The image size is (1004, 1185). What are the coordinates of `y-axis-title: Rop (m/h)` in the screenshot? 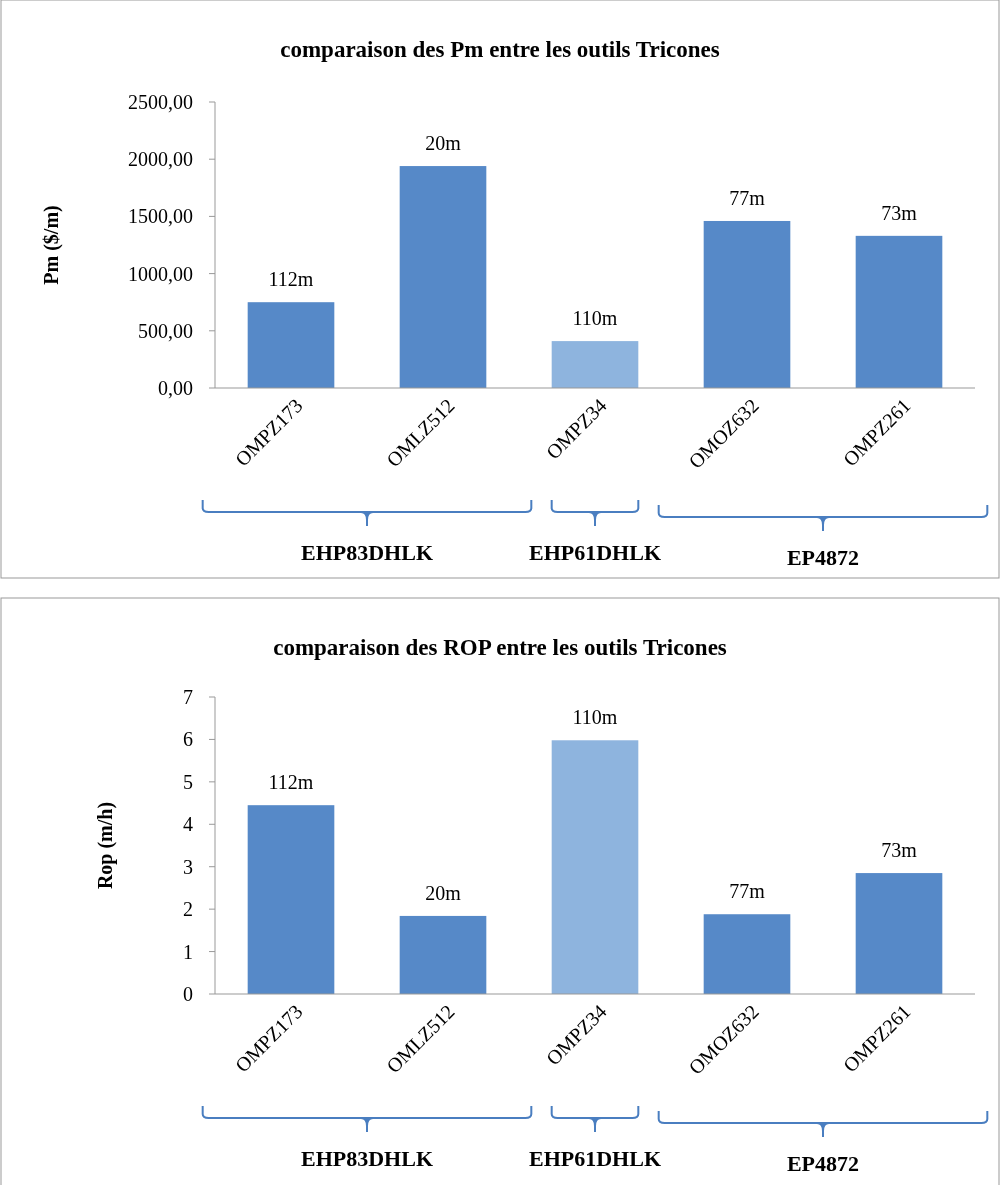 It's located at (105, 845).